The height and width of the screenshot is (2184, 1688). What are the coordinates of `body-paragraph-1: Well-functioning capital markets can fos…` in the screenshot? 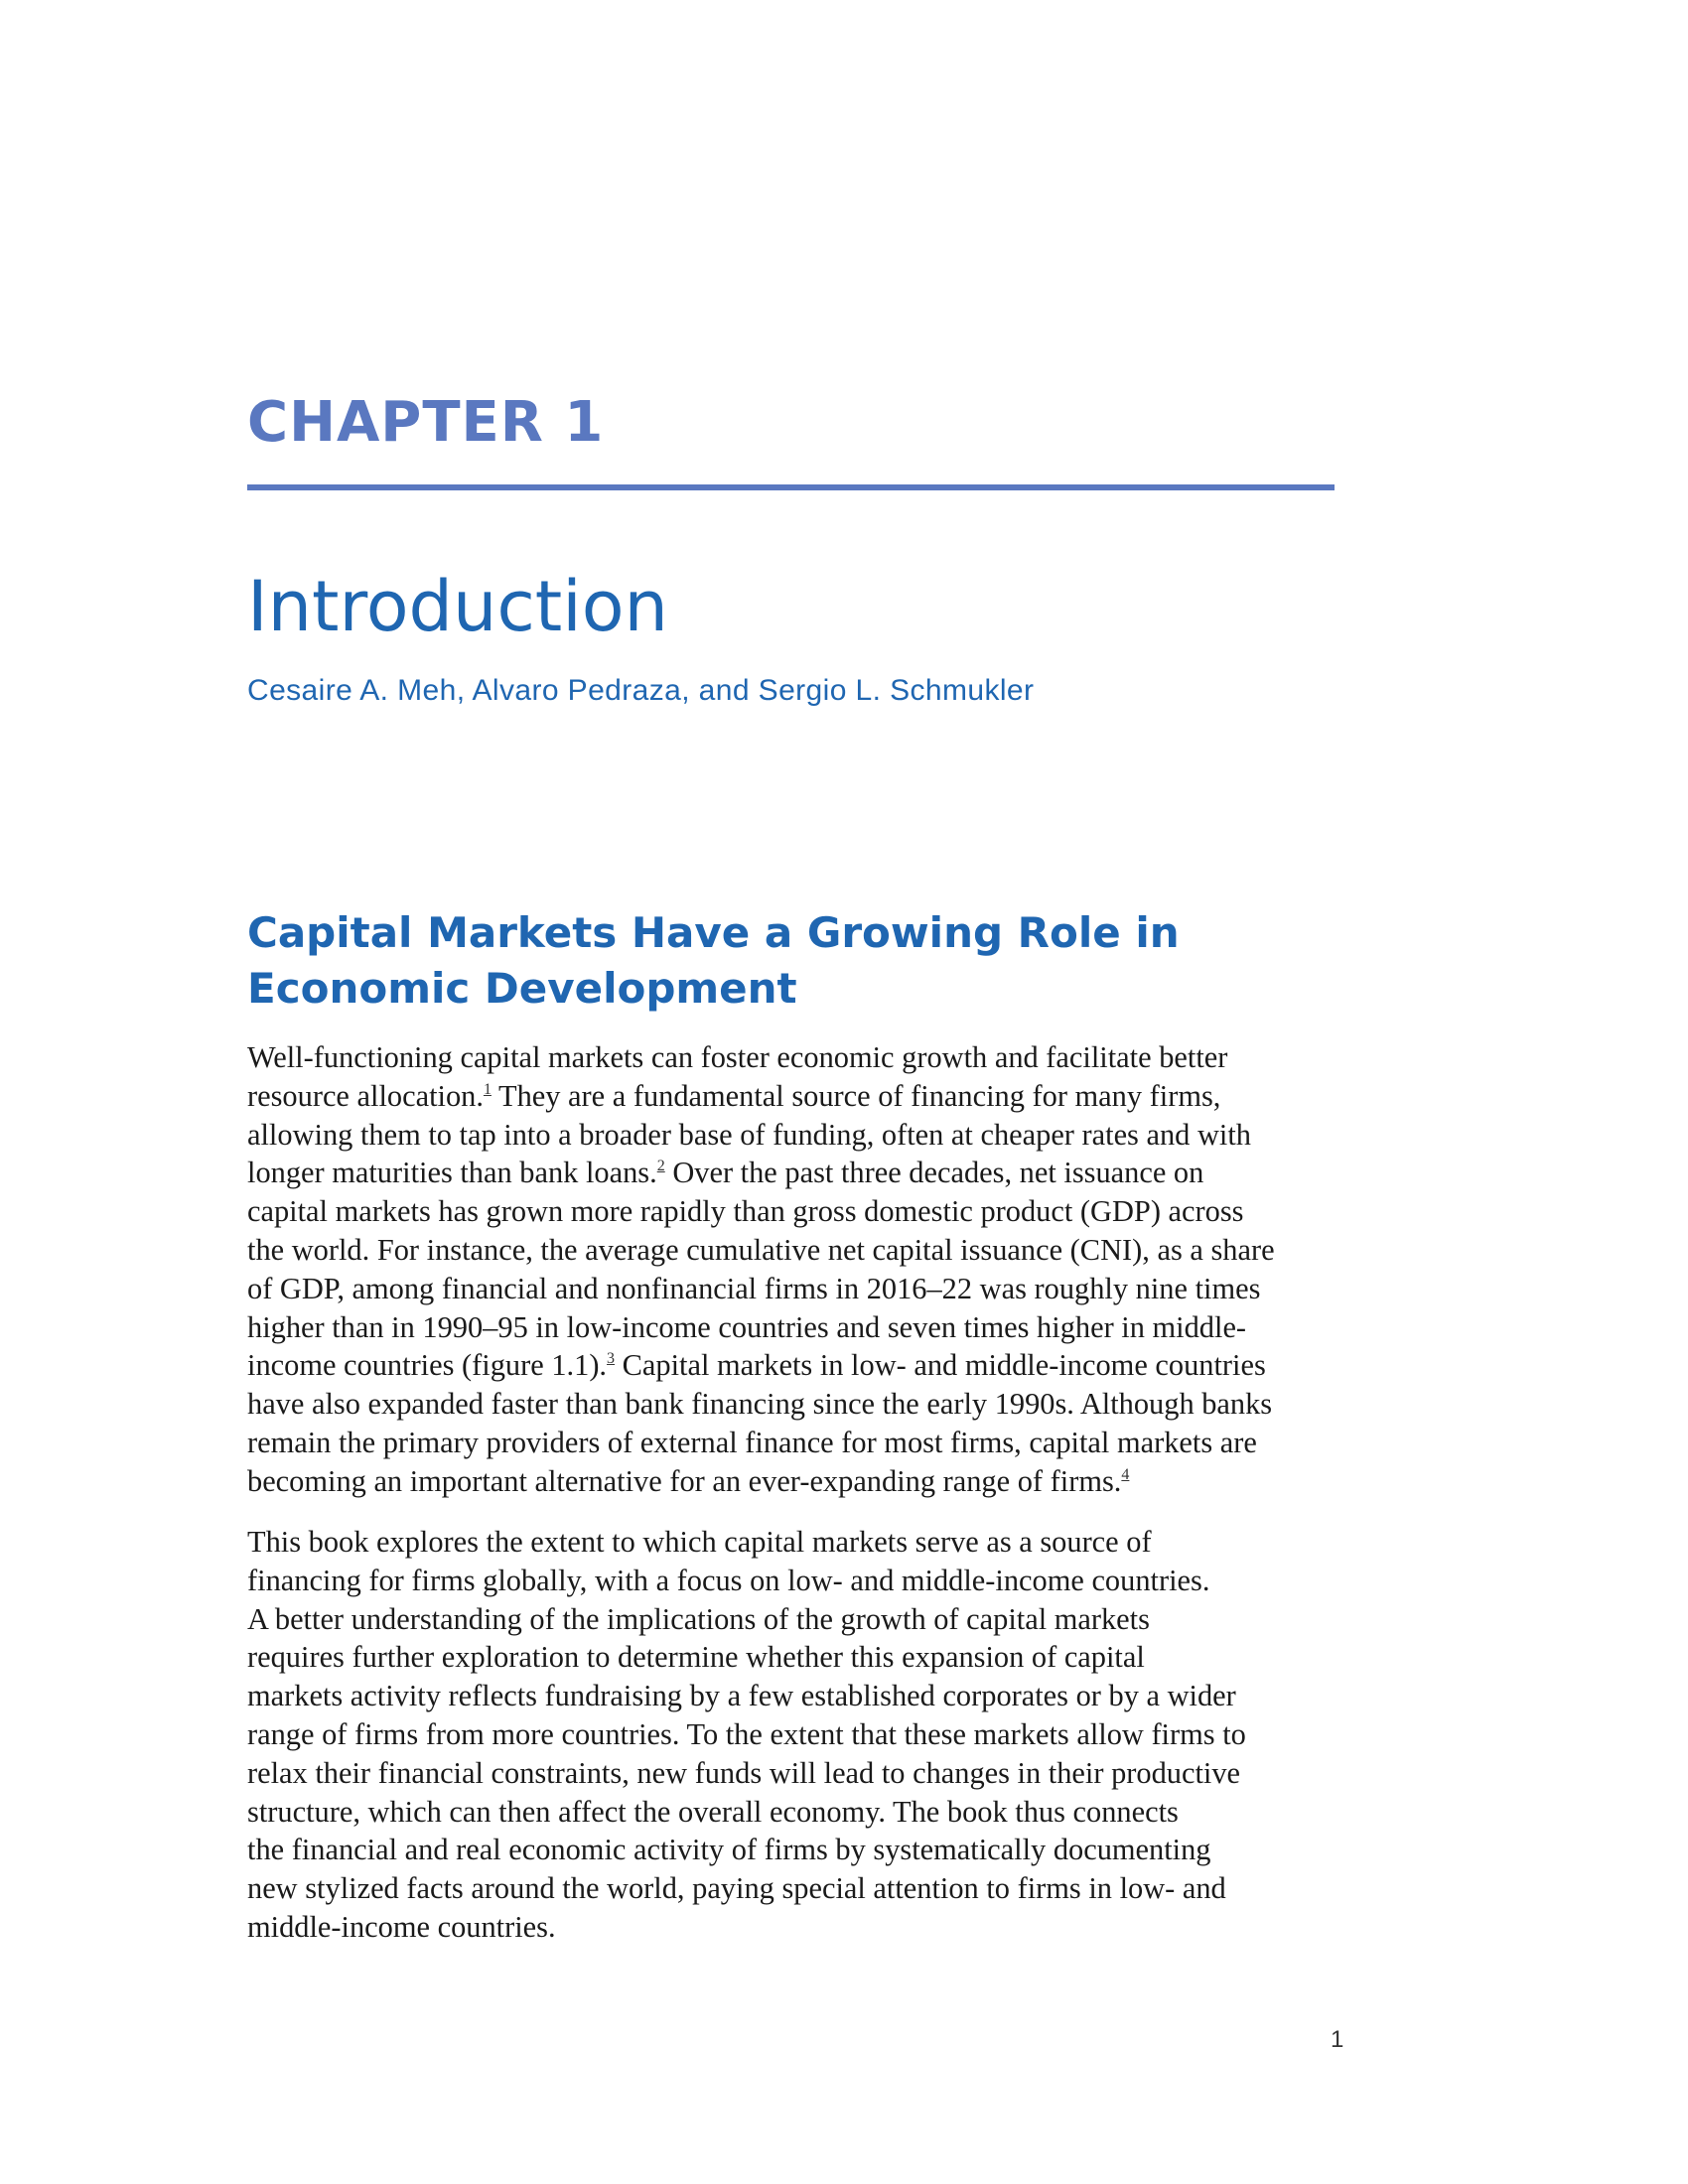 It's located at (798, 1269).